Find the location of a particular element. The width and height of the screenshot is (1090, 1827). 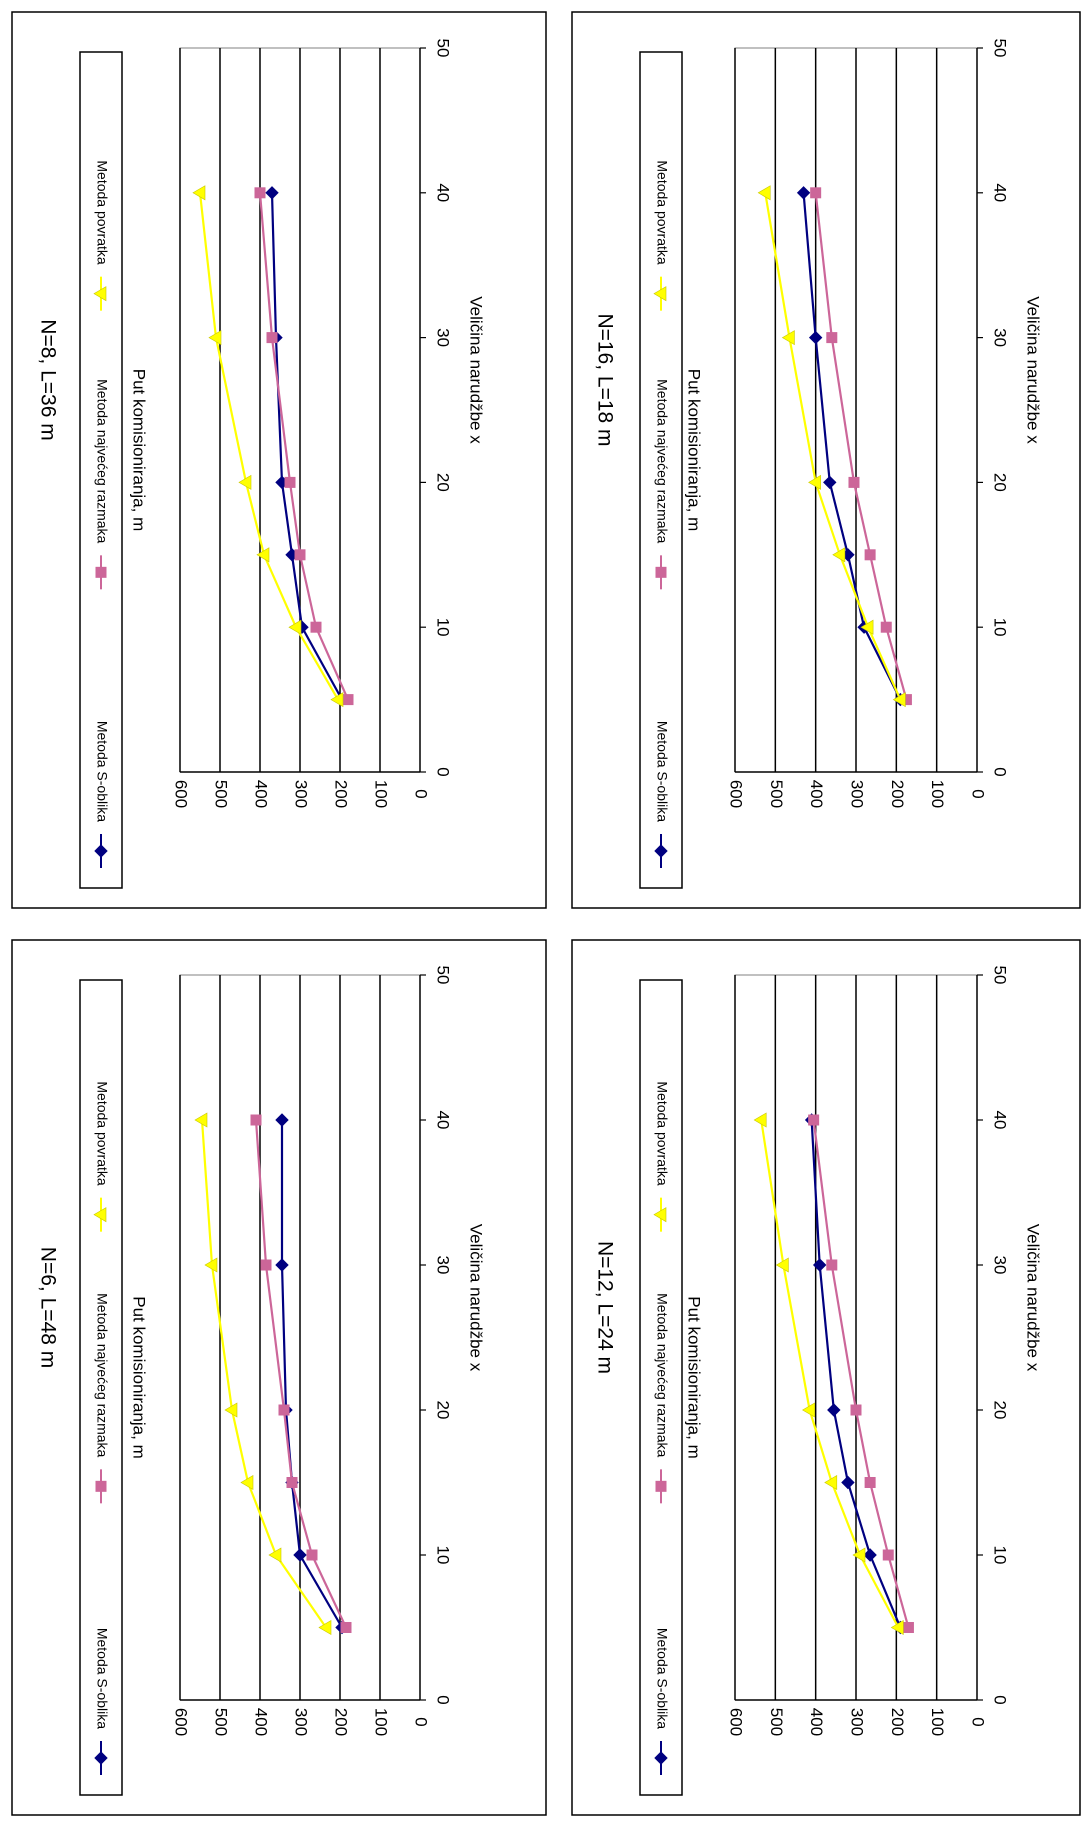

x-axis-title: Veličina narudžbe x is located at coordinates (476, 370).